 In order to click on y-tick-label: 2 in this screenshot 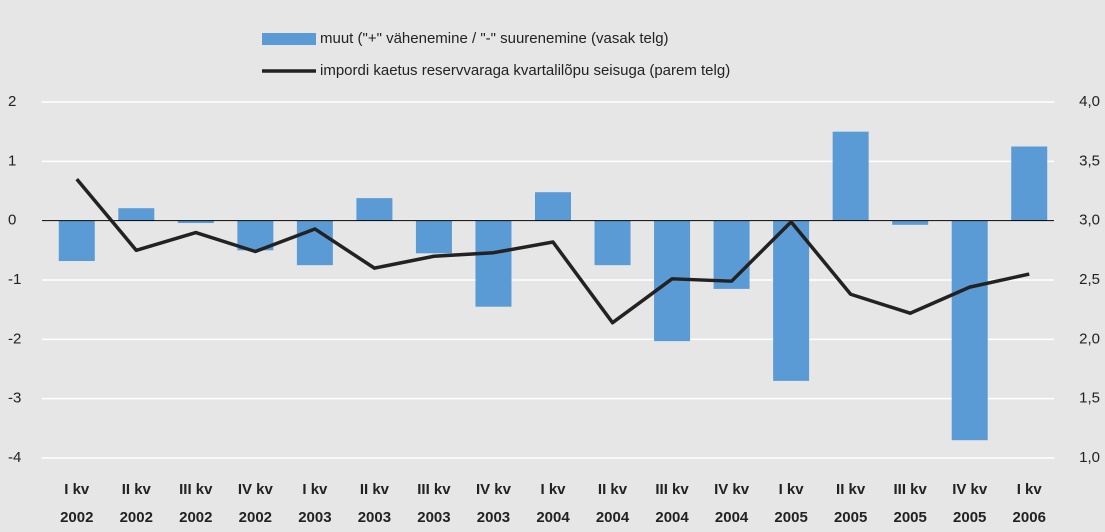, I will do `click(12, 101)`.